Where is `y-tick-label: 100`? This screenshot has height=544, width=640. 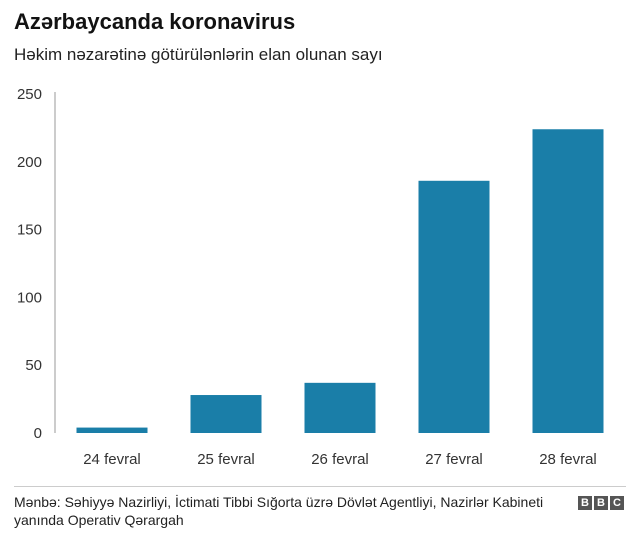 y-tick-label: 100 is located at coordinates (29, 297).